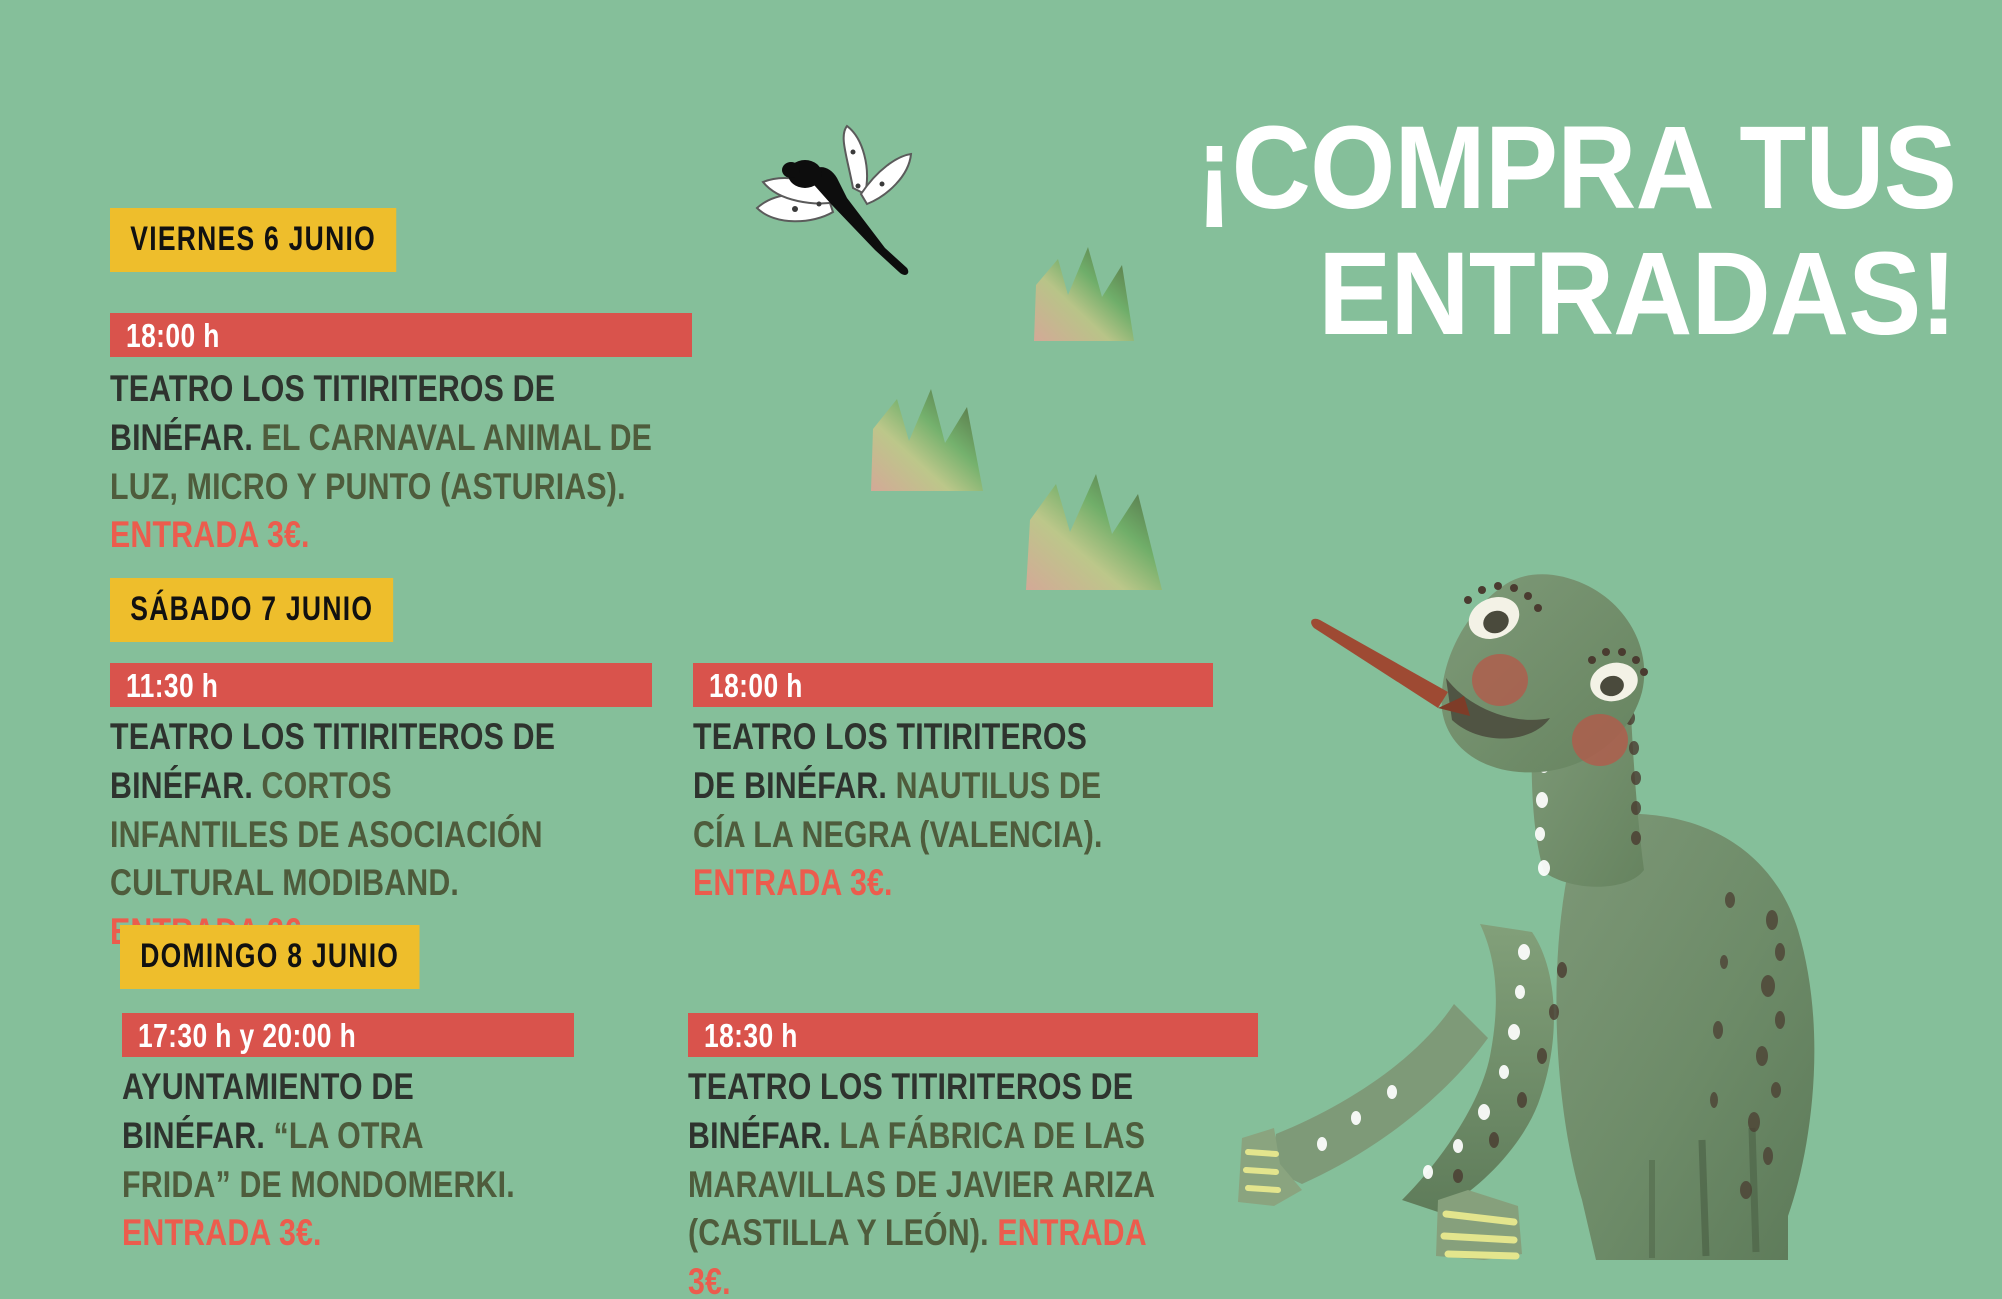 Image resolution: width=2002 pixels, height=1299 pixels. What do you see at coordinates (973, 1035) in the screenshot?
I see `time-bar-domingo-1830: 18:30 h` at bounding box center [973, 1035].